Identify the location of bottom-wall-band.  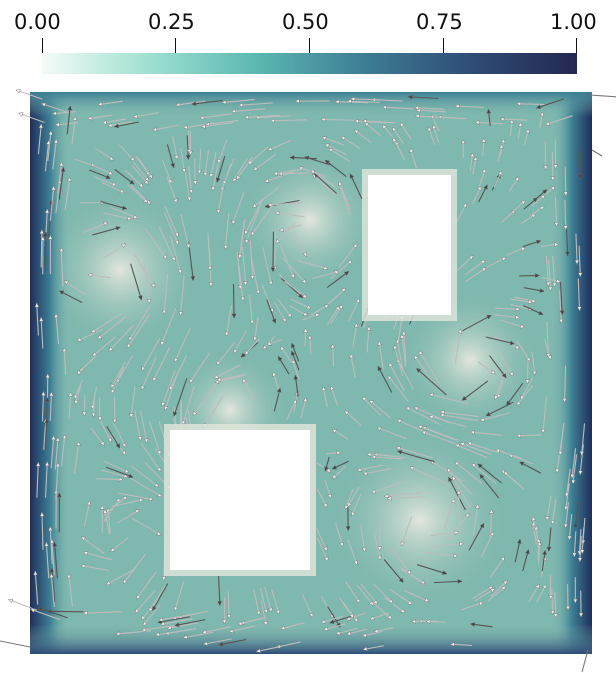
(311, 639).